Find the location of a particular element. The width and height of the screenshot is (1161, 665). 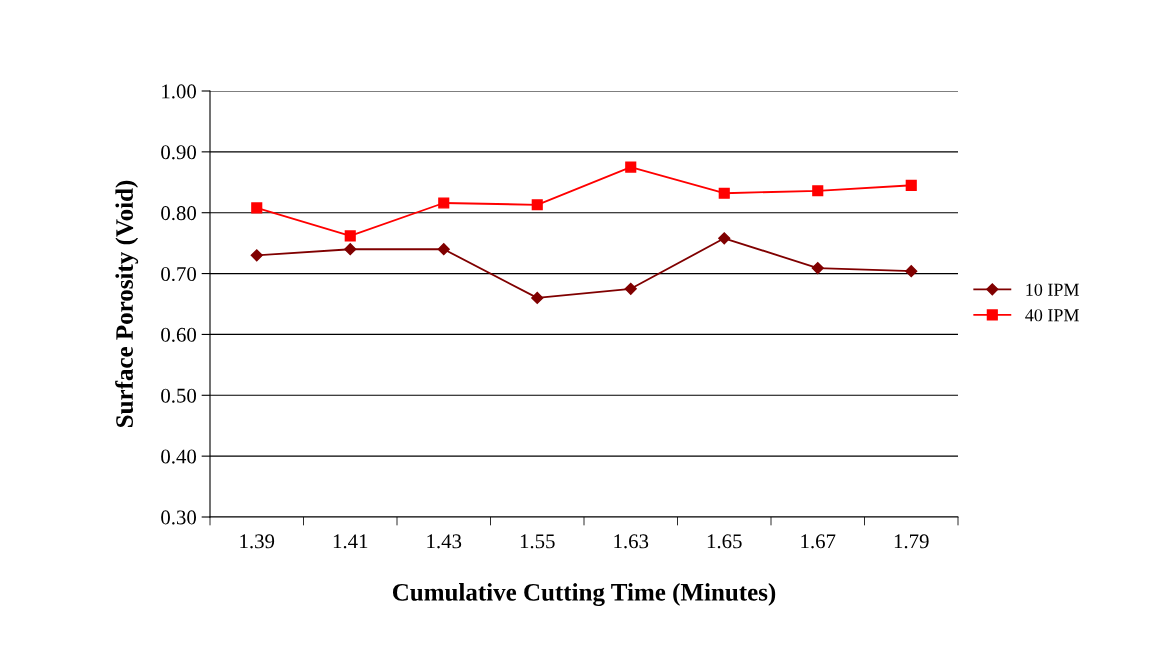

x-tick-label: 1.39 is located at coordinates (257, 541).